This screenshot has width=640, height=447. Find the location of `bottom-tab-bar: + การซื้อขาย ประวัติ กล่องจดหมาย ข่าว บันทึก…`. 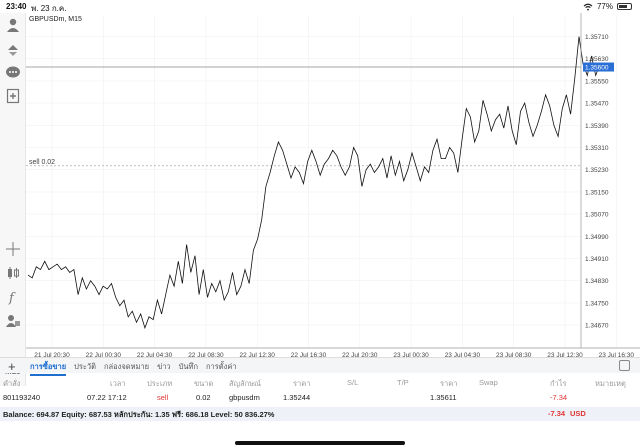

bottom-tab-bar: + การซื้อขาย ประวัติ กล่องจดหมาย ข่าว บันทึก… is located at coordinates (320, 366).